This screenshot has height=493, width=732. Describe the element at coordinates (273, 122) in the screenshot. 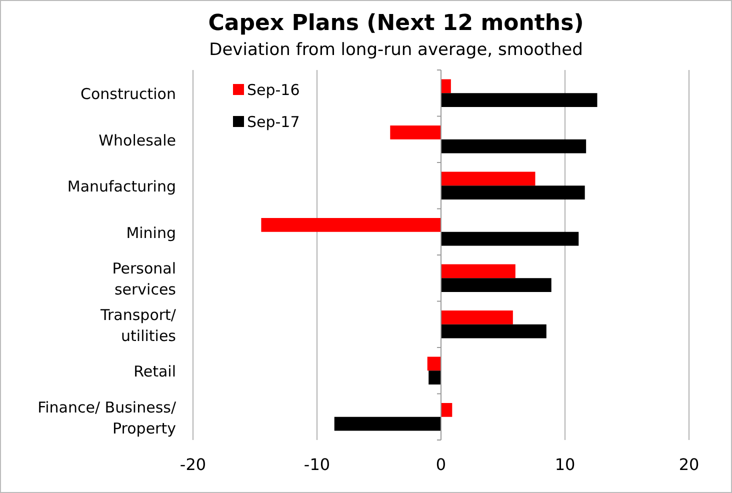

I see `legend-label: Sep-17` at that location.